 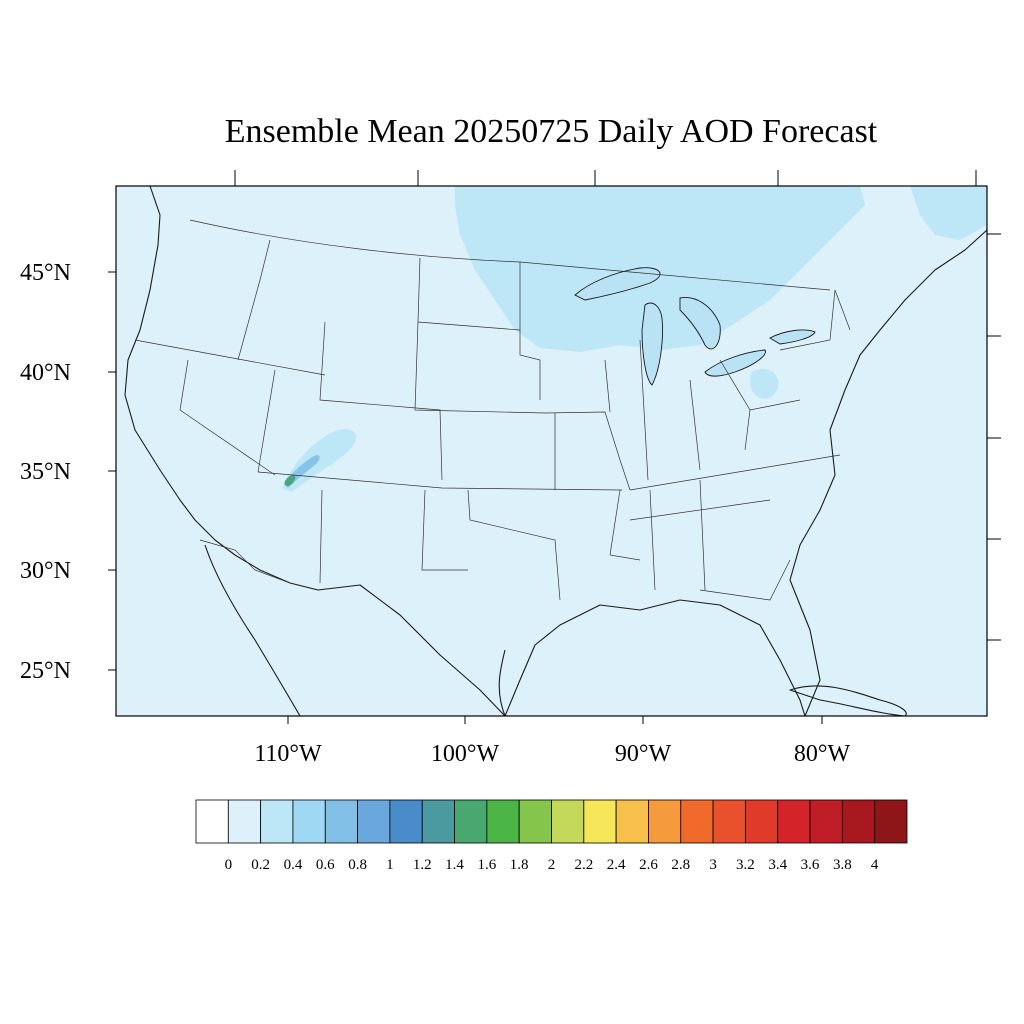 What do you see at coordinates (810, 865) in the screenshot?
I see `colorbar-label: 3.6` at bounding box center [810, 865].